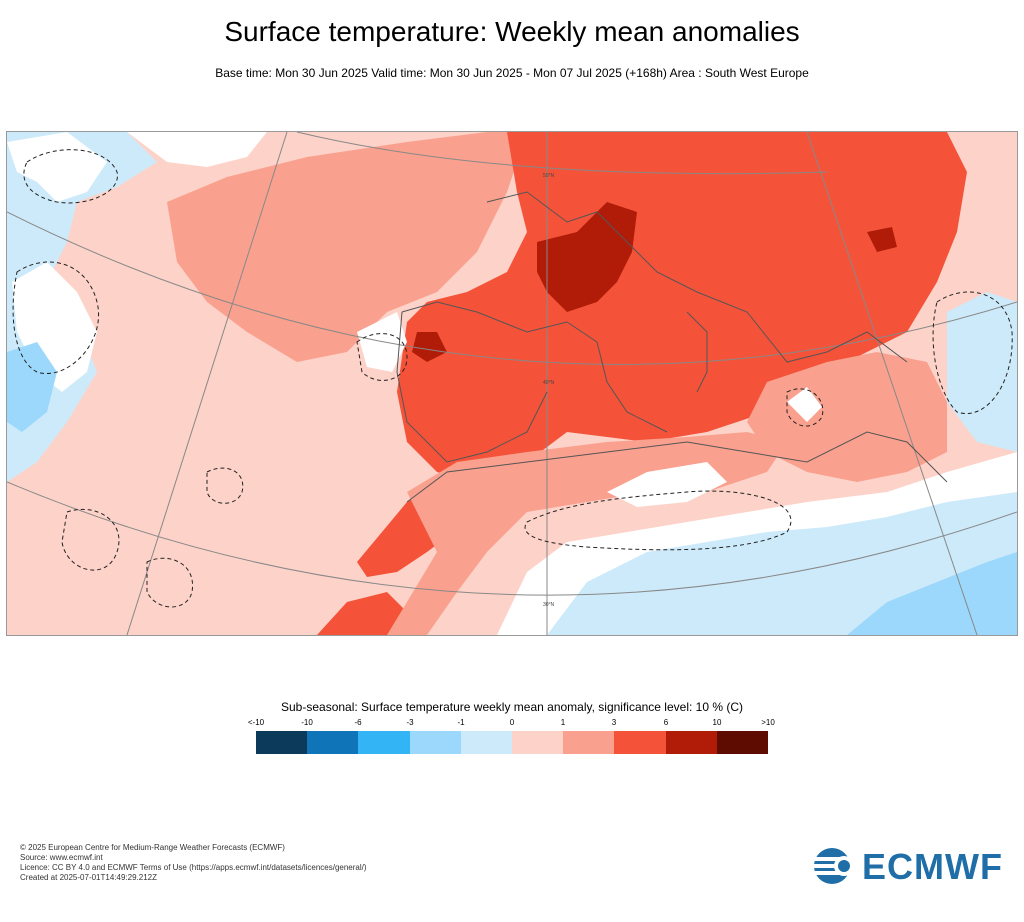 The image size is (1024, 922). I want to click on anomaly-6-10-iberia, so click(429, 347).